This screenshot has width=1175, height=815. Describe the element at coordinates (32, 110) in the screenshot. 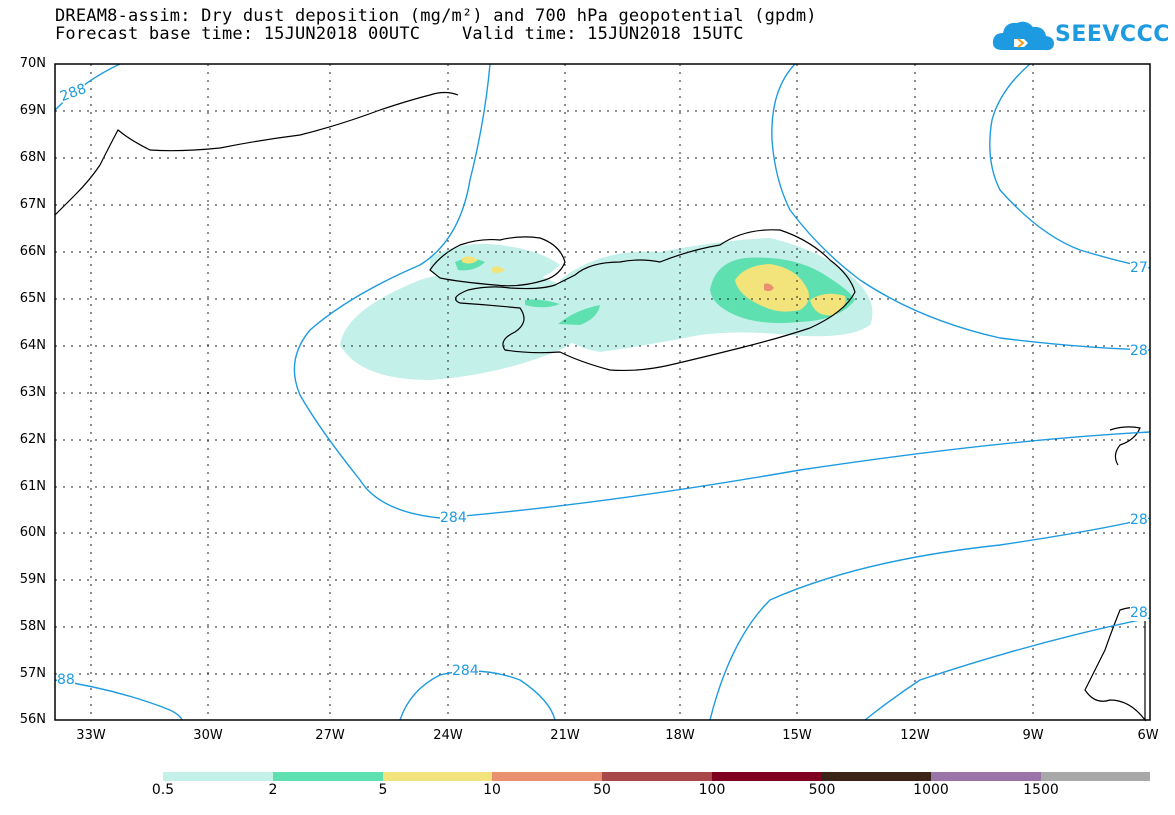

I see `lat-label: 69N` at that location.